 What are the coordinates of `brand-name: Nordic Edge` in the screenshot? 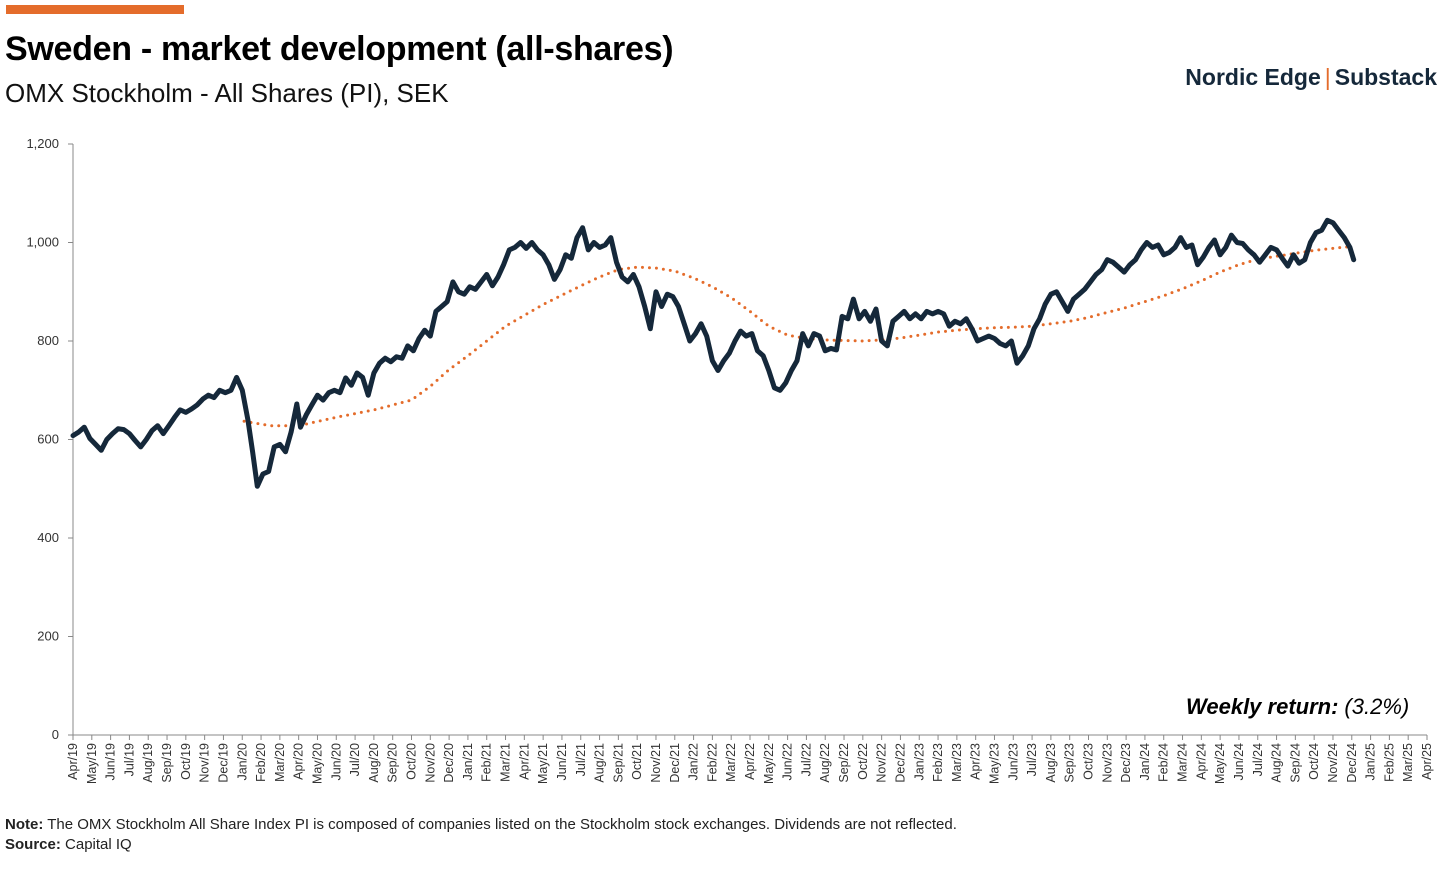 It's located at (1253, 77).